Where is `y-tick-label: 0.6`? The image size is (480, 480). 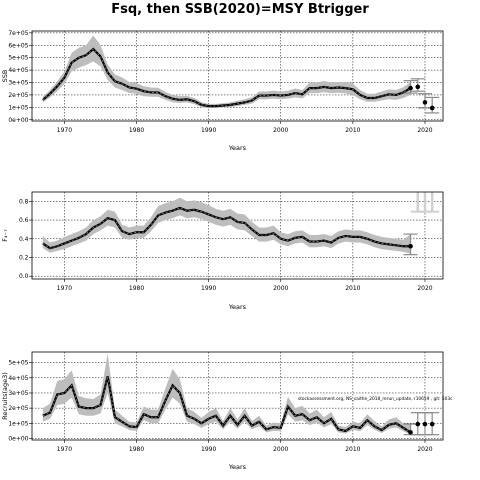 y-tick-label: 0.6 is located at coordinates (24, 220).